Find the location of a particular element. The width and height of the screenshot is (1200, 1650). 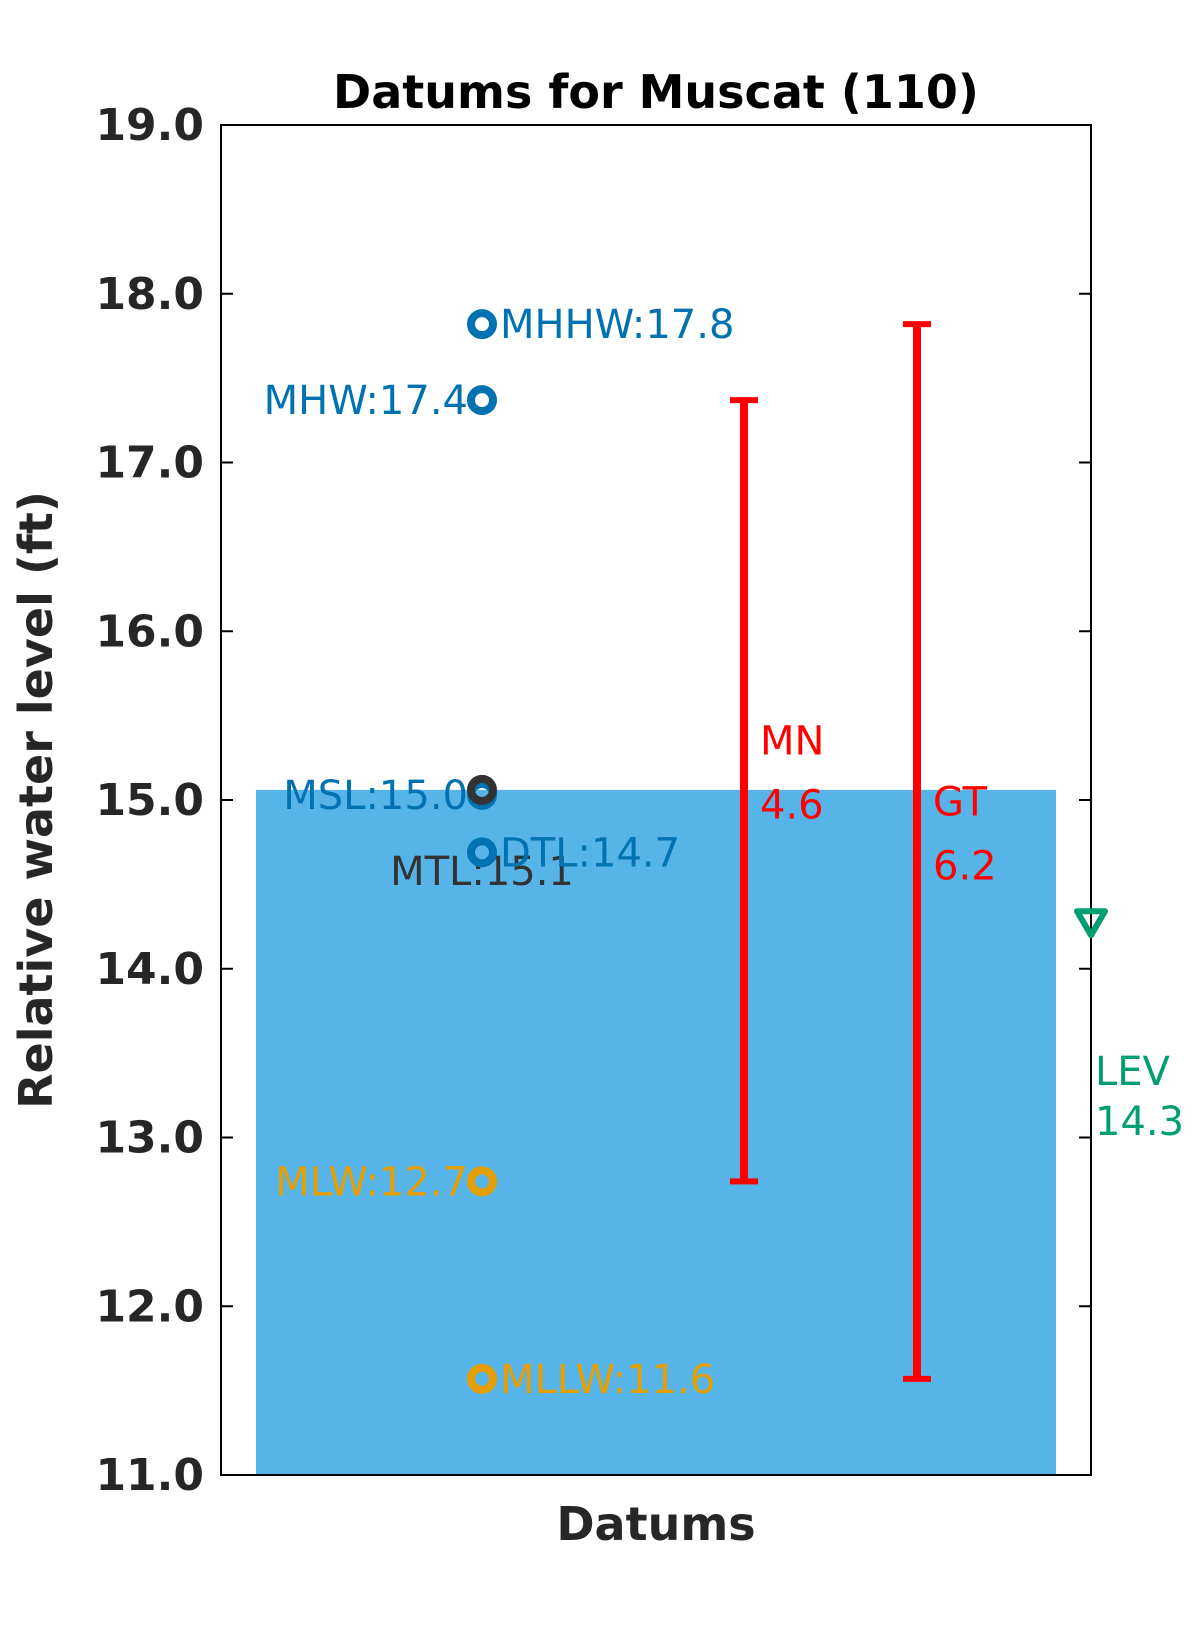

y-axis-title: Relative water level (ft) is located at coordinates (36, 800).